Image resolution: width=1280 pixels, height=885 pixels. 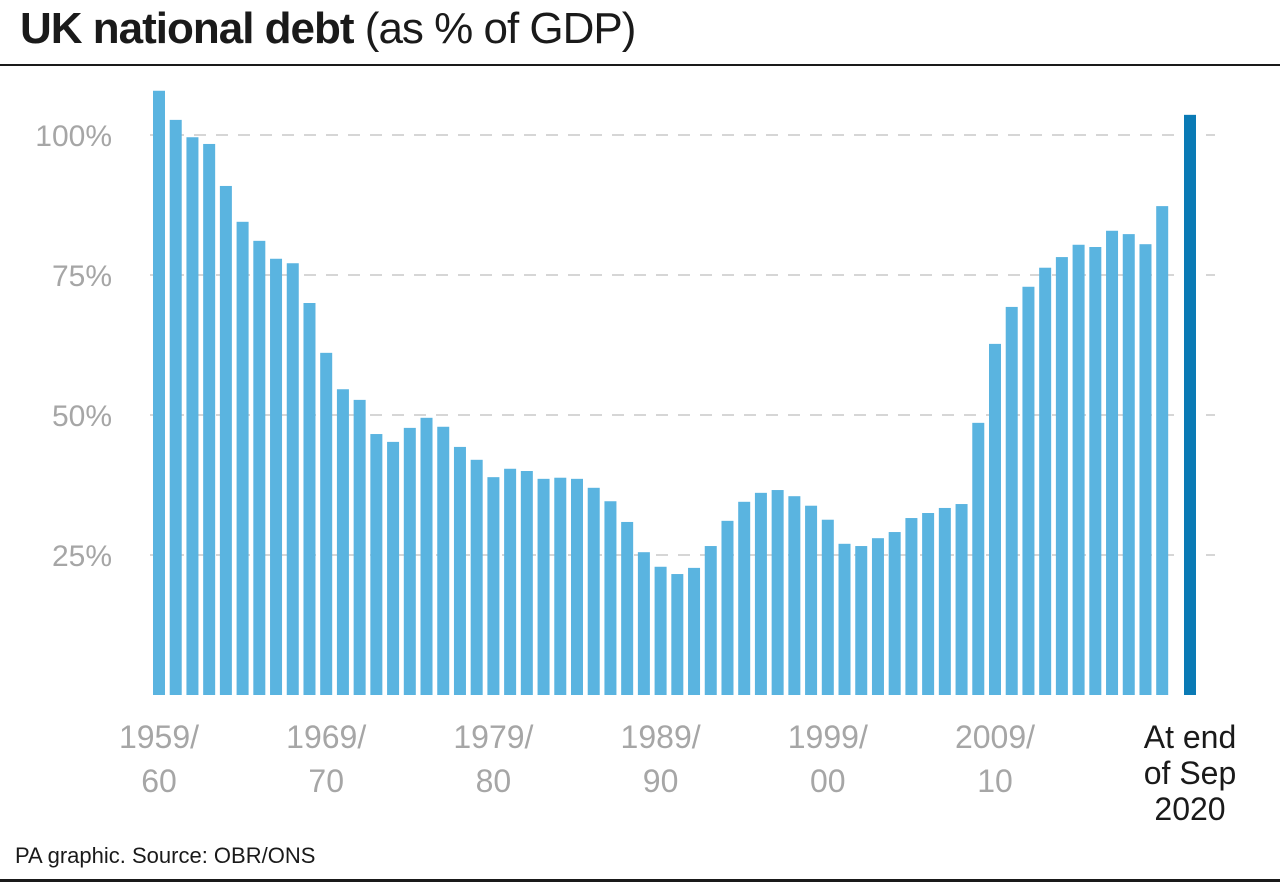 I want to click on x-tick-label: 70, so click(x=326, y=781).